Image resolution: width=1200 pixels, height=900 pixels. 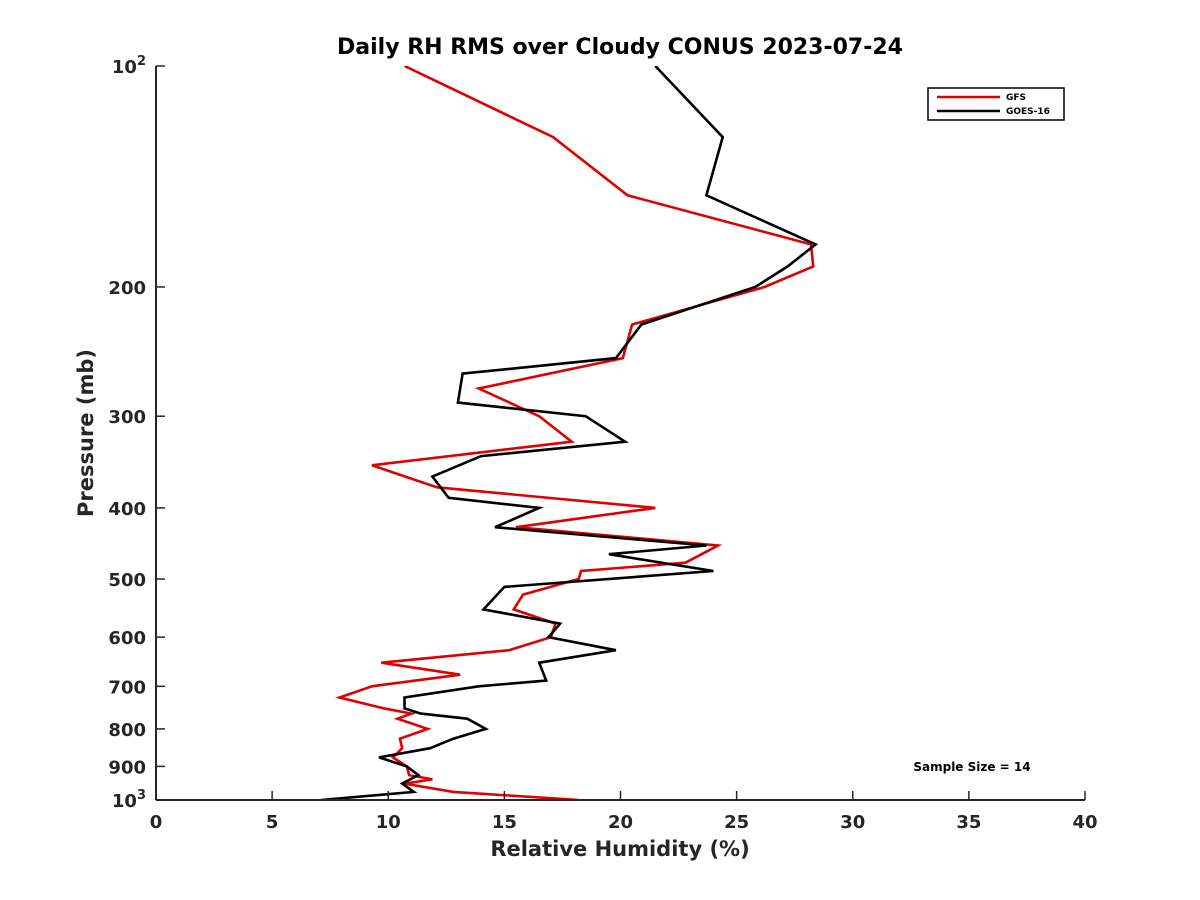 I want to click on y-tick-label: 800, so click(x=127, y=730).